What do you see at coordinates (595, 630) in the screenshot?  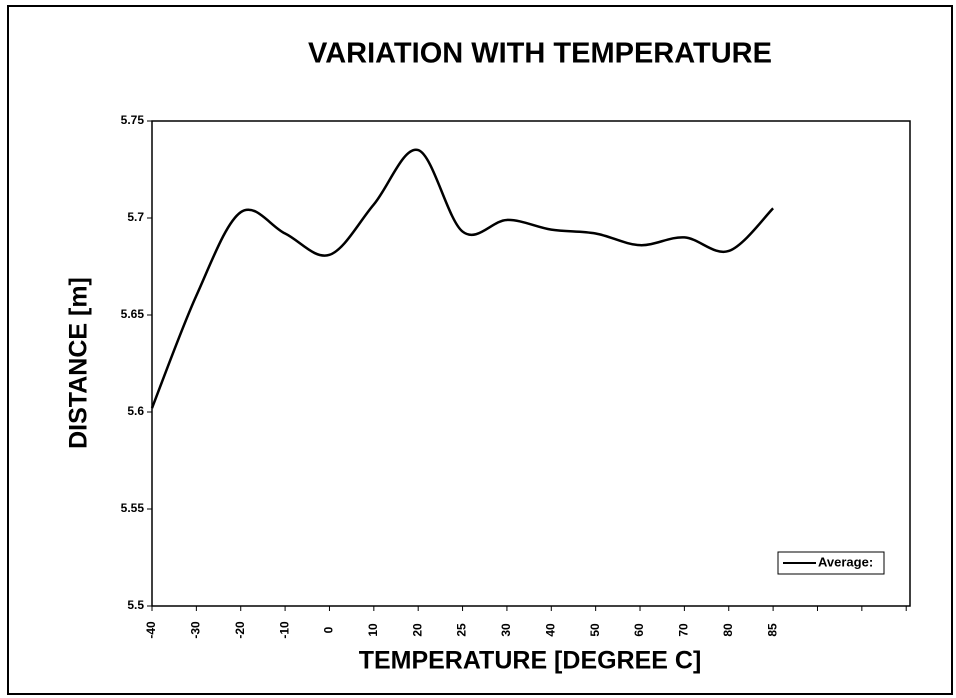 I see `x-tick-label: 50` at bounding box center [595, 630].